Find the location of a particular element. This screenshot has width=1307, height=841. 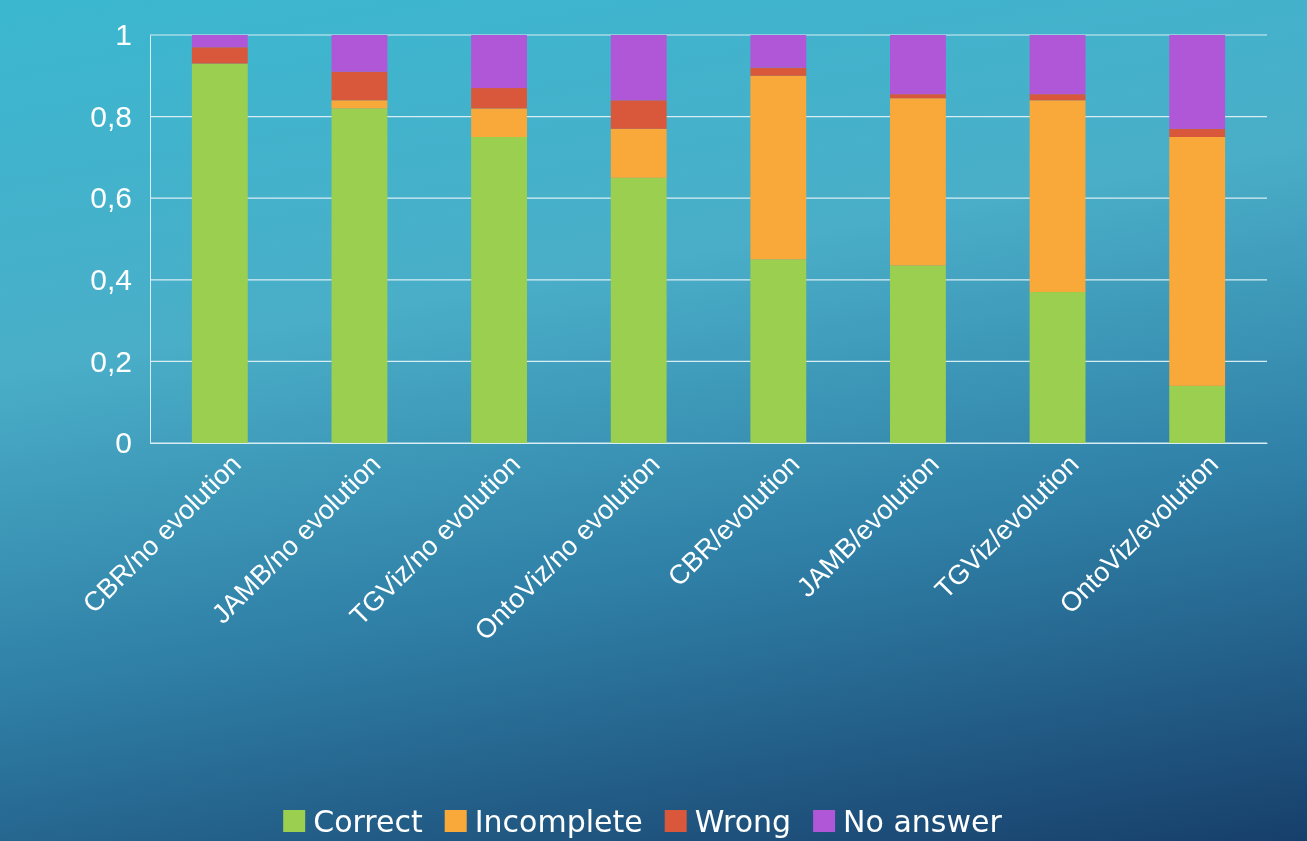

legend-label: Wrong is located at coordinates (743, 821).